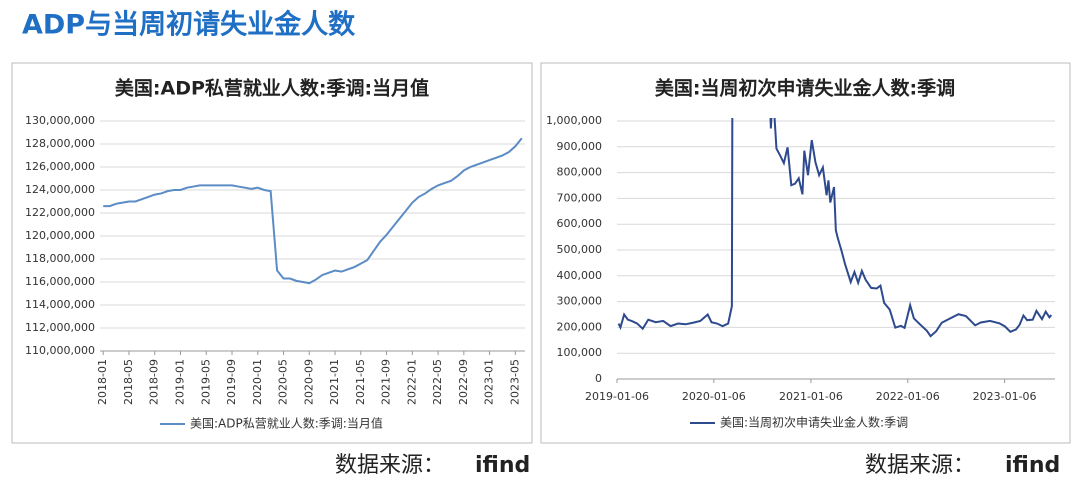 This screenshot has height=484, width=1080. What do you see at coordinates (580, 146) in the screenshot?
I see `y-tick-label: 900,000` at bounding box center [580, 146].